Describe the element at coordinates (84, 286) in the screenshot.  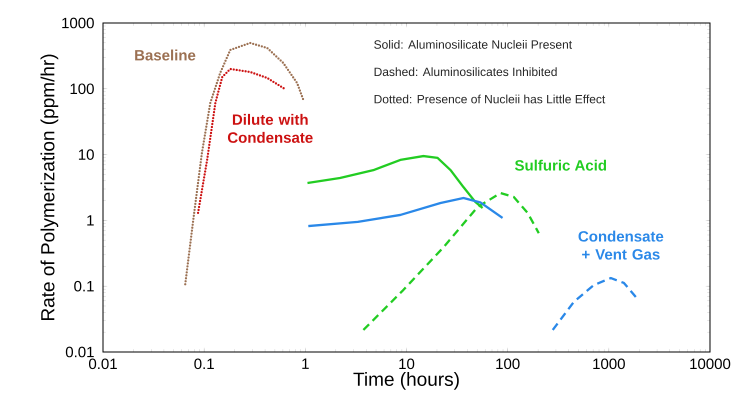
I see `y-tick-label: 0.1` at that location.